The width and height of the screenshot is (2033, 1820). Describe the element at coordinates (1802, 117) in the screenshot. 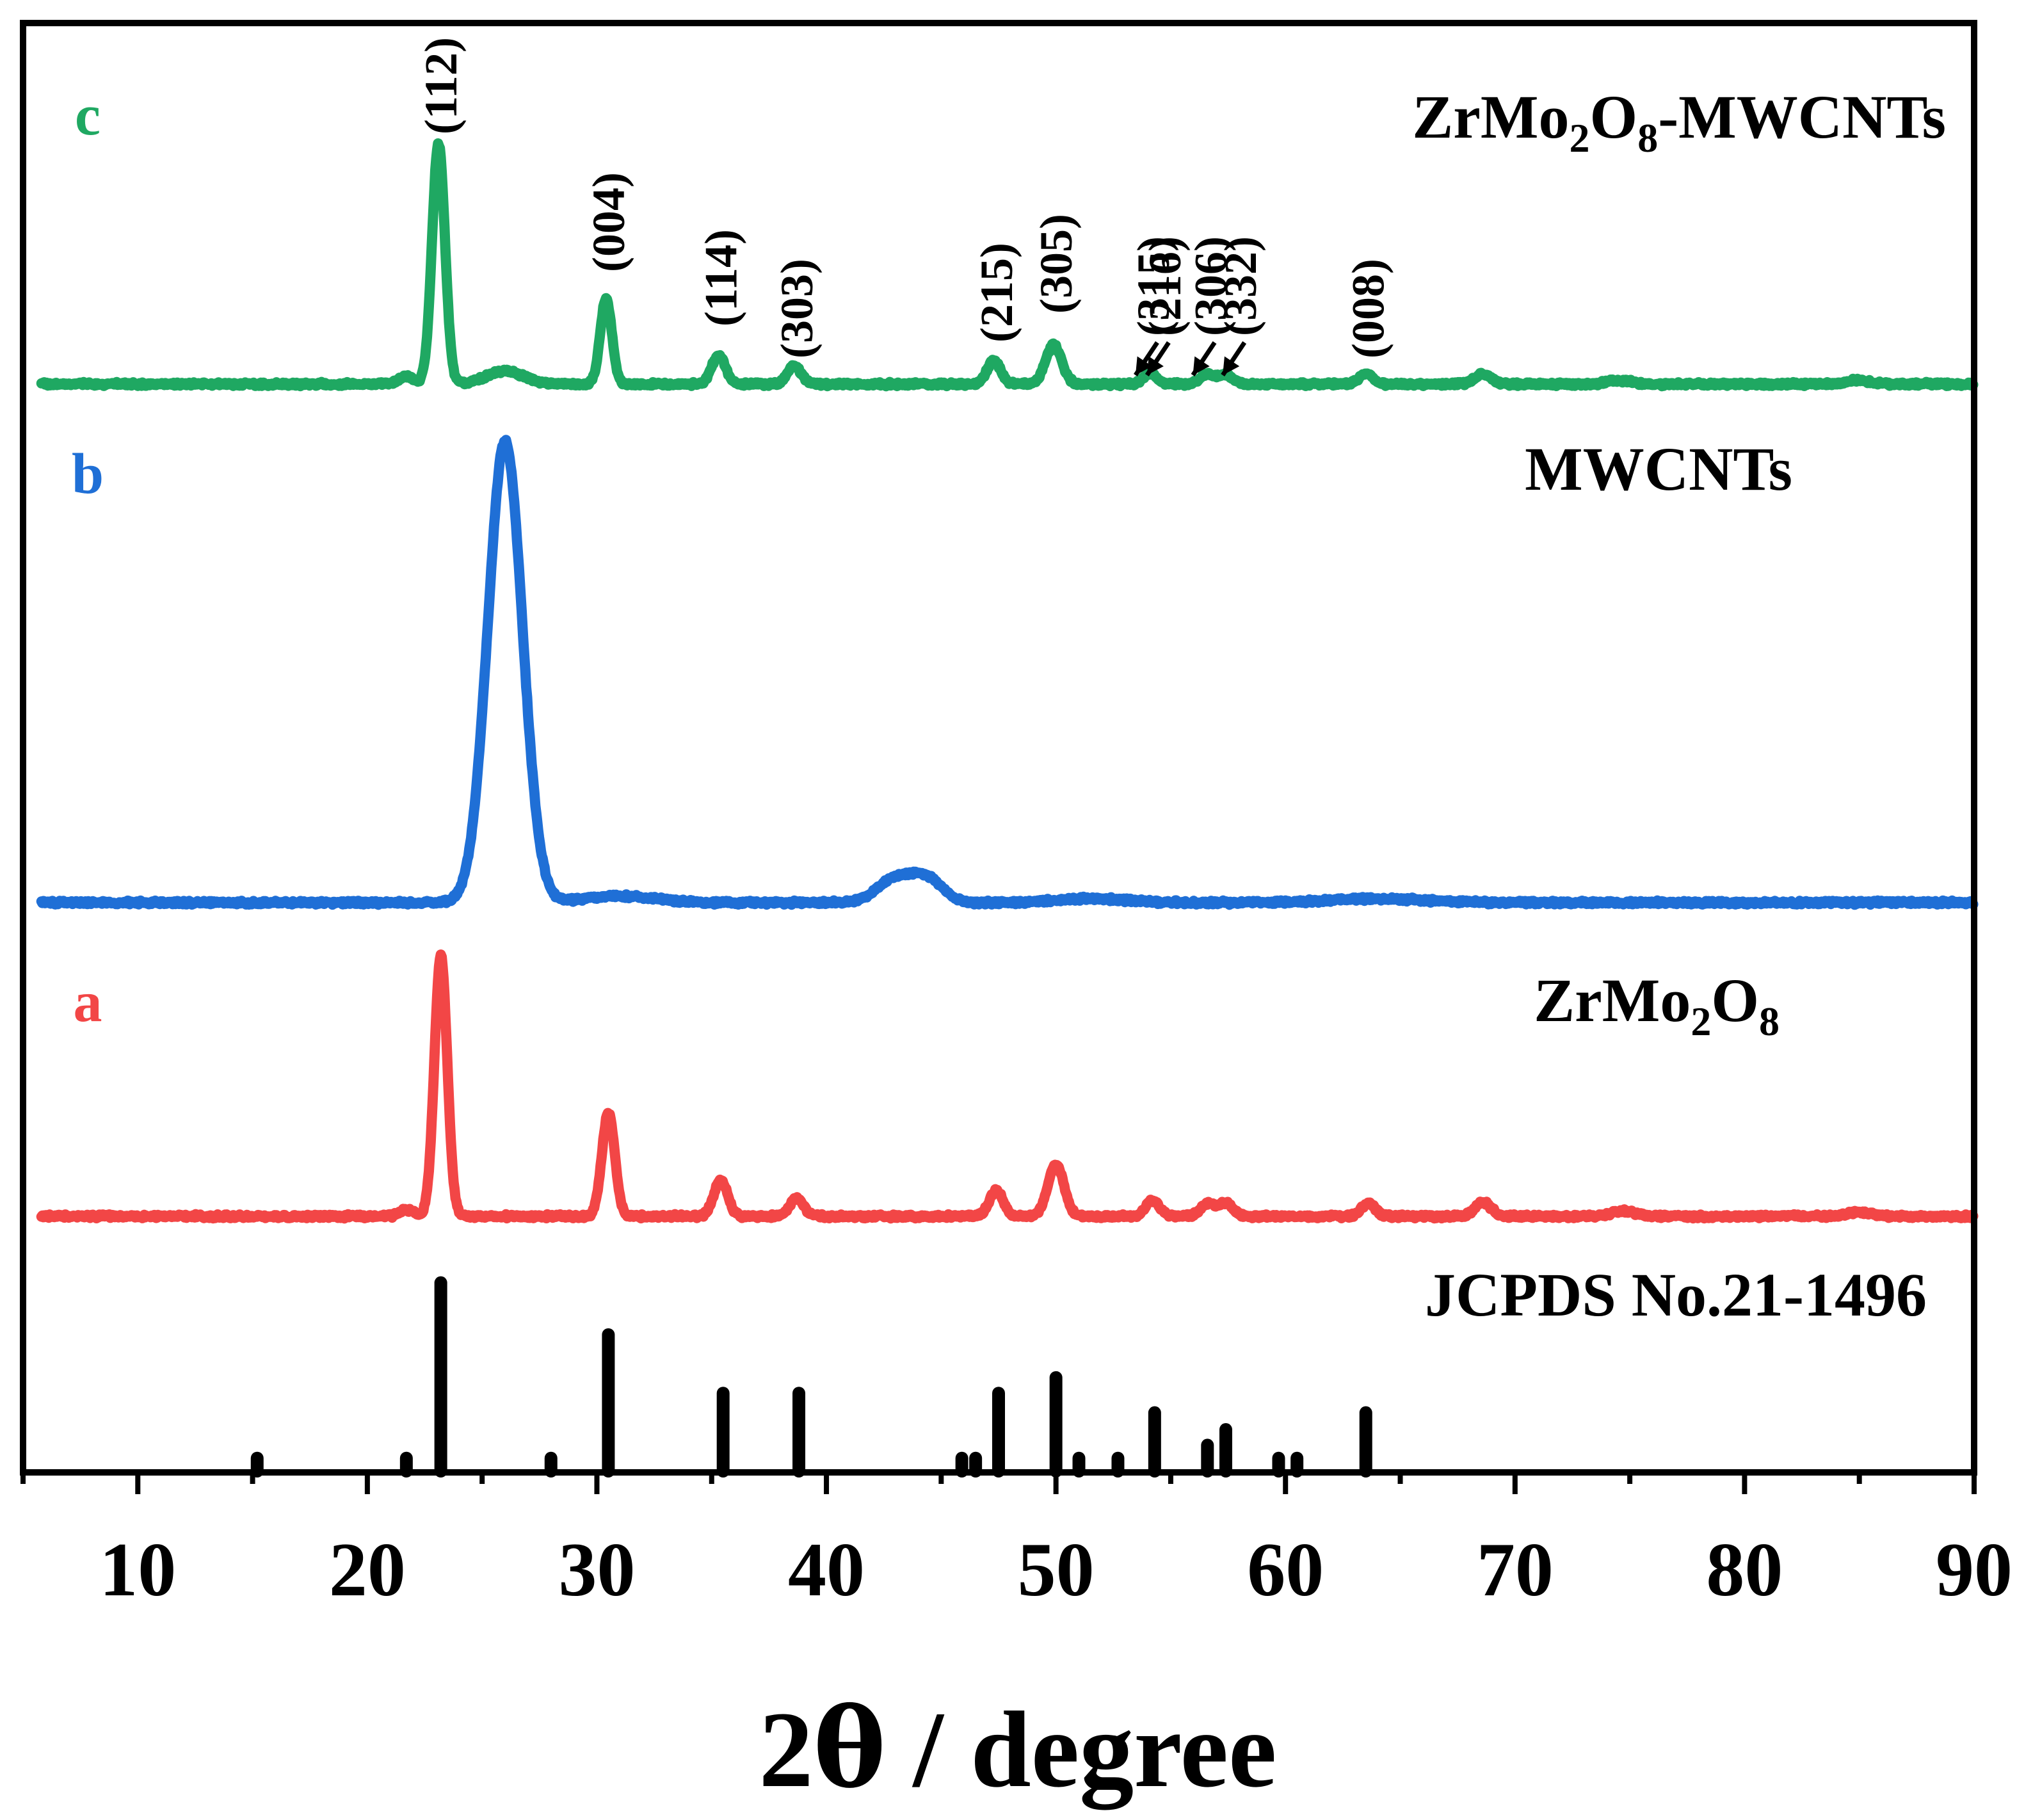

I see `name-part: -MWCNTs` at that location.